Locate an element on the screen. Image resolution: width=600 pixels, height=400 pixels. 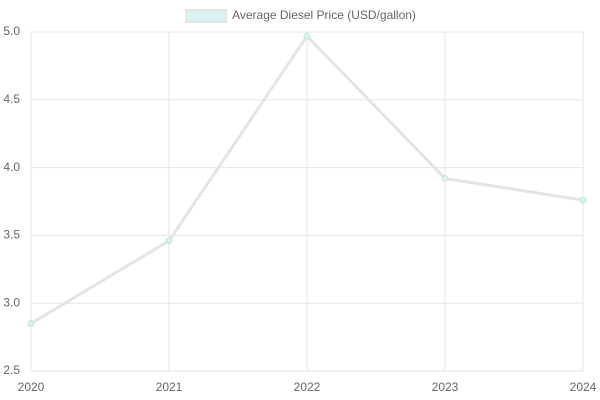
x-tick-label: 2023 is located at coordinates (445, 387).